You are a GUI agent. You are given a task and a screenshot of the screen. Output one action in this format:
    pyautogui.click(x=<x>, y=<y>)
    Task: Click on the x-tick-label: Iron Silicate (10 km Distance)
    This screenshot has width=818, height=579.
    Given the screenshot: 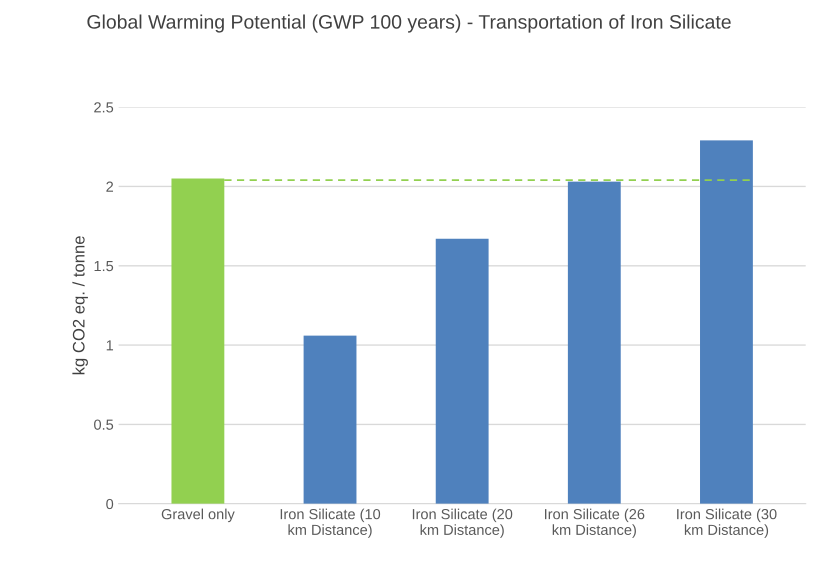 What is the action you would take?
    pyautogui.click(x=330, y=523)
    